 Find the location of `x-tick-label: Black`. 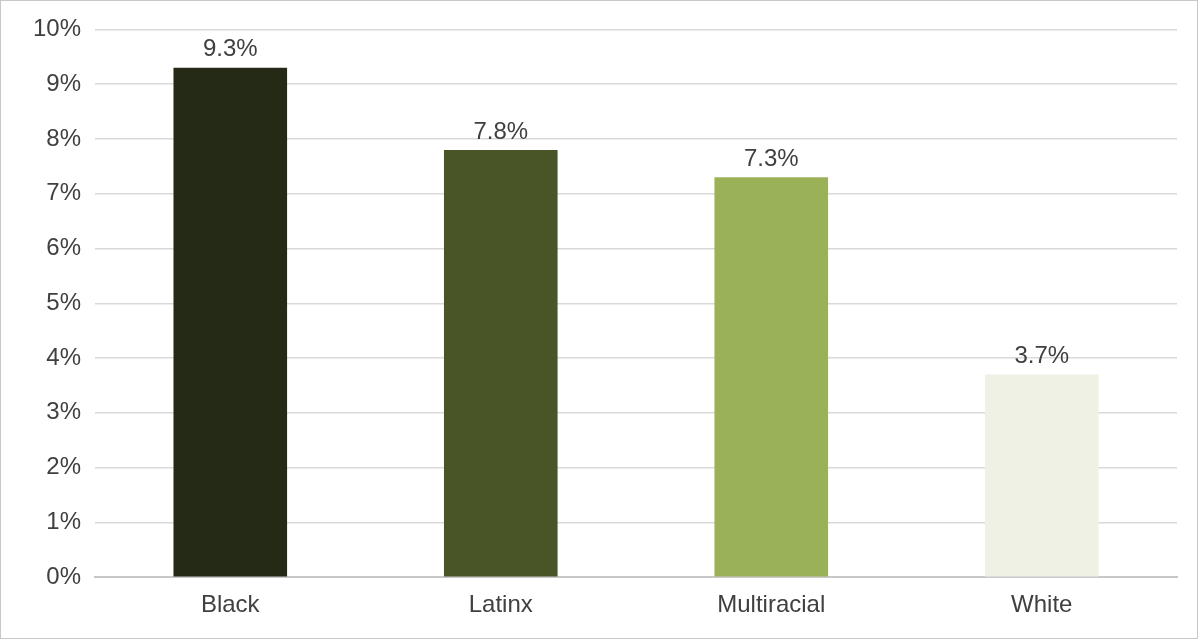

x-tick-label: Black is located at coordinates (230, 604).